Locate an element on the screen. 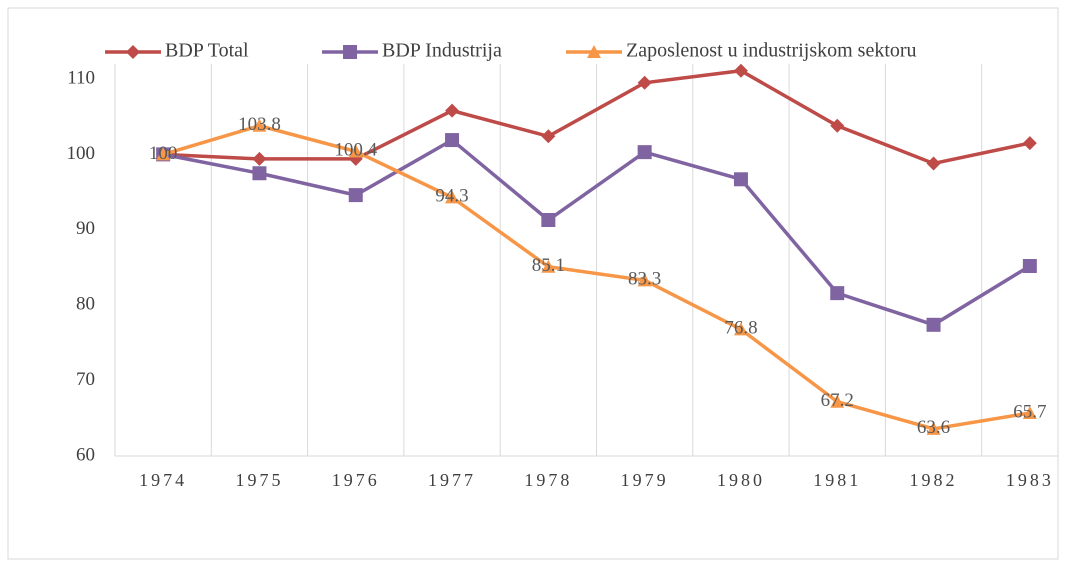 The image size is (1067, 568). x-tick-label: 1982 is located at coordinates (934, 480).